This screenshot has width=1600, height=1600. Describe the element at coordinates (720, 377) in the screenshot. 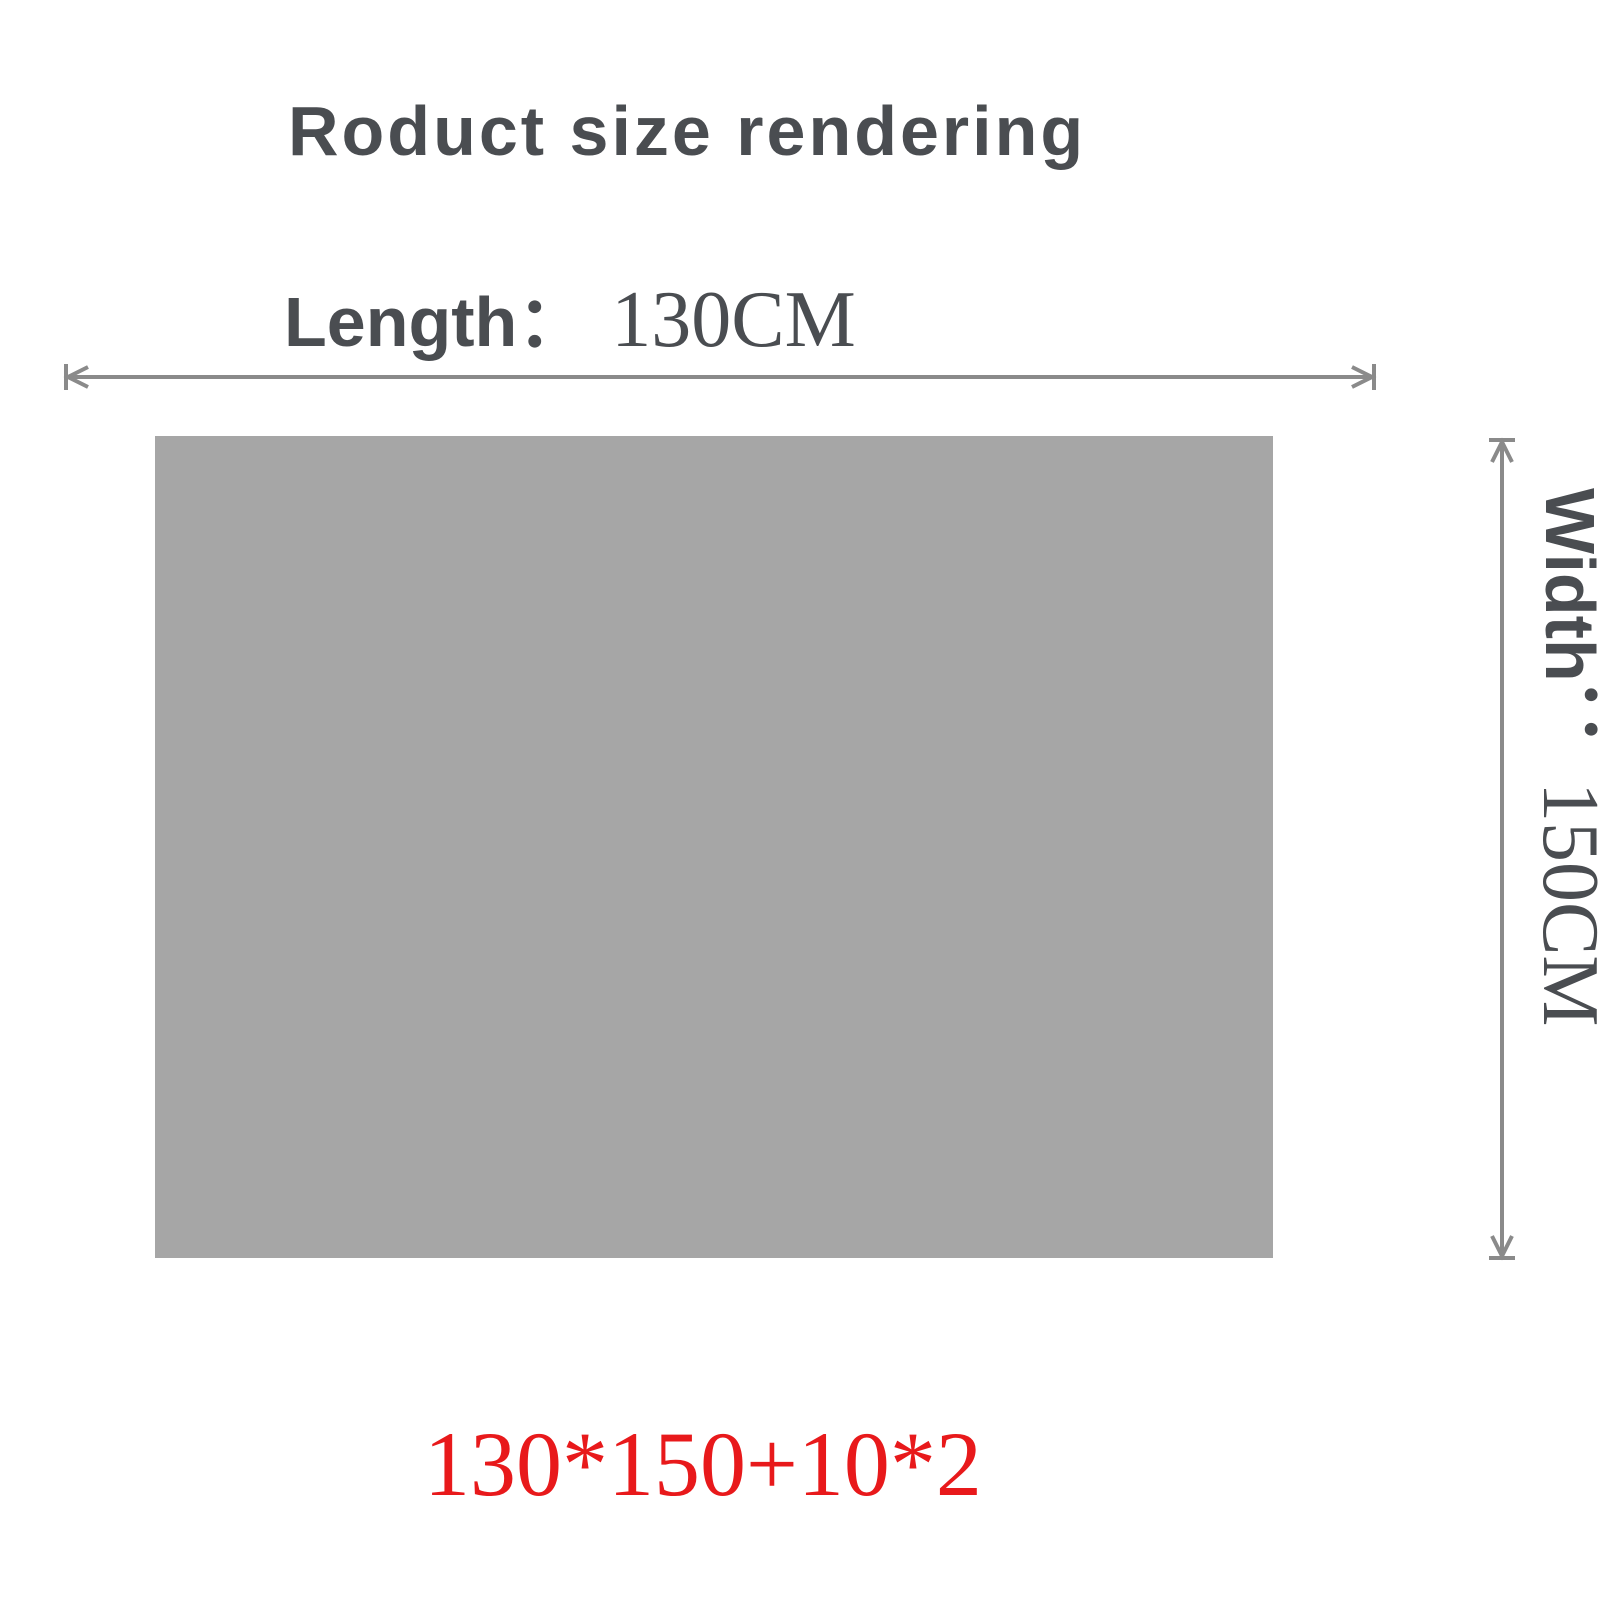

I see `length-dimension-arrow` at that location.